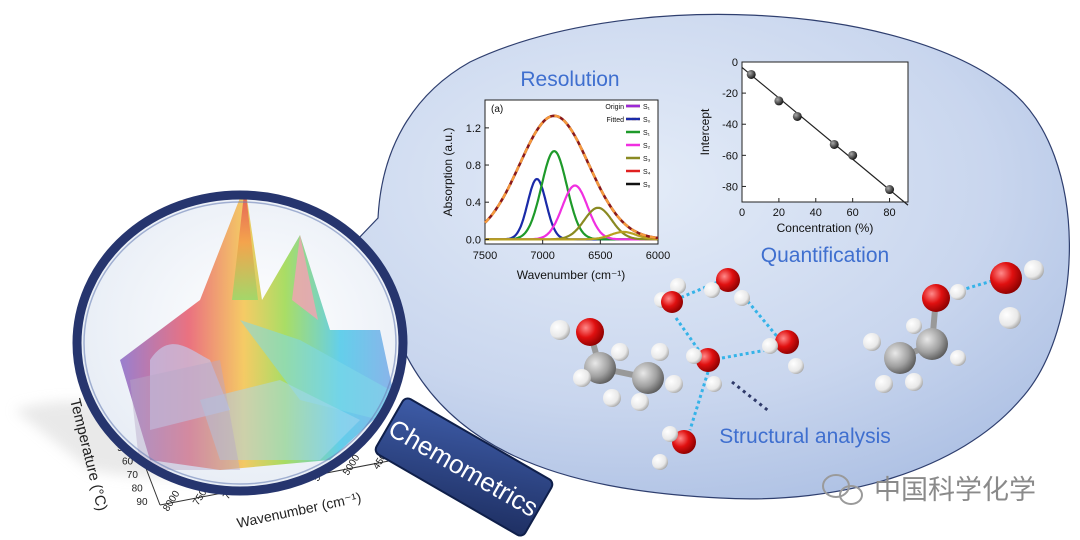 The image size is (1080, 540). I want to click on x-tick-label: 0, so click(742, 213).